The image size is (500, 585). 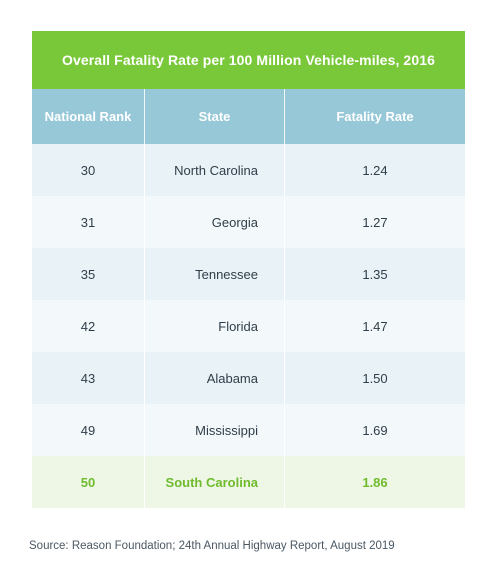 What do you see at coordinates (375, 378) in the screenshot?
I see `rate-cell: 1.50` at bounding box center [375, 378].